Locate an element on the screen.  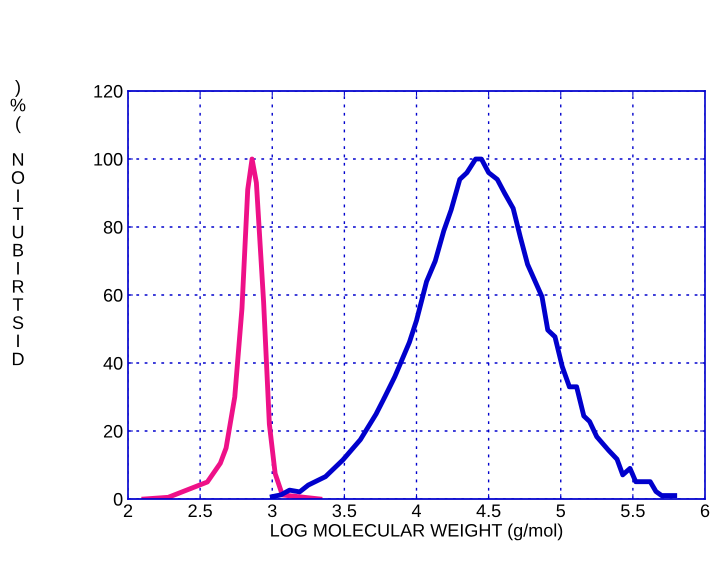
x-tick-label: 3 is located at coordinates (272, 511).